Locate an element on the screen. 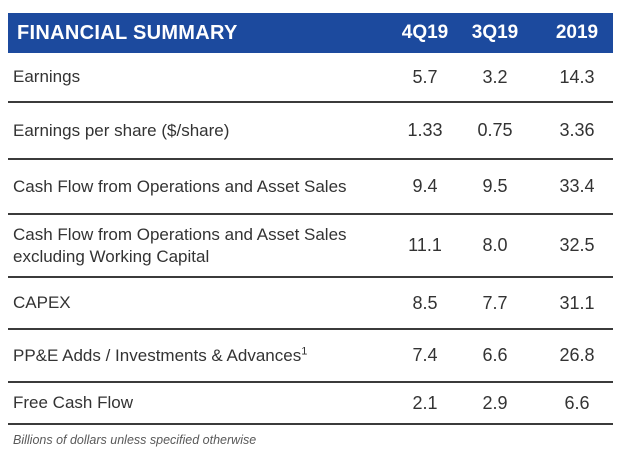  row-value-2019: 26.8 is located at coordinates (577, 355).